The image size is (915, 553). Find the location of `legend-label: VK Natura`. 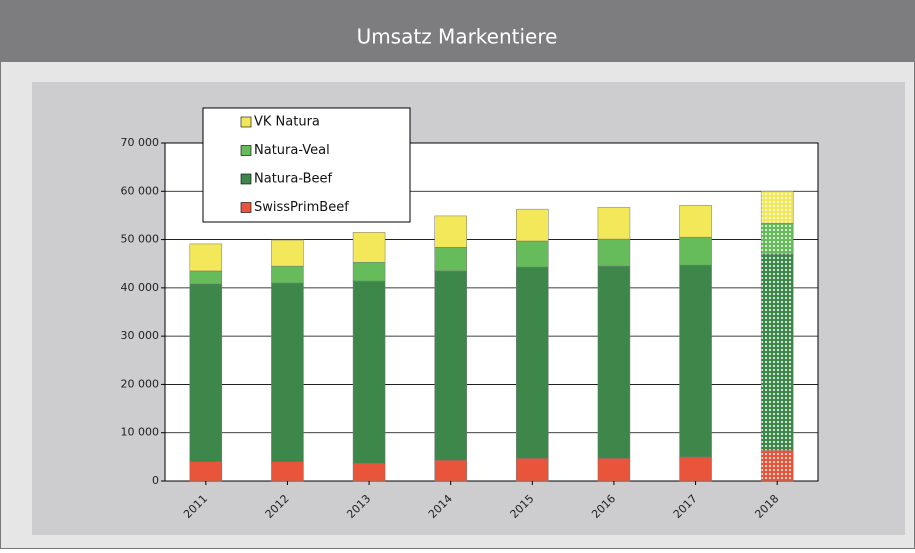

legend-label: VK Natura is located at coordinates (287, 122).